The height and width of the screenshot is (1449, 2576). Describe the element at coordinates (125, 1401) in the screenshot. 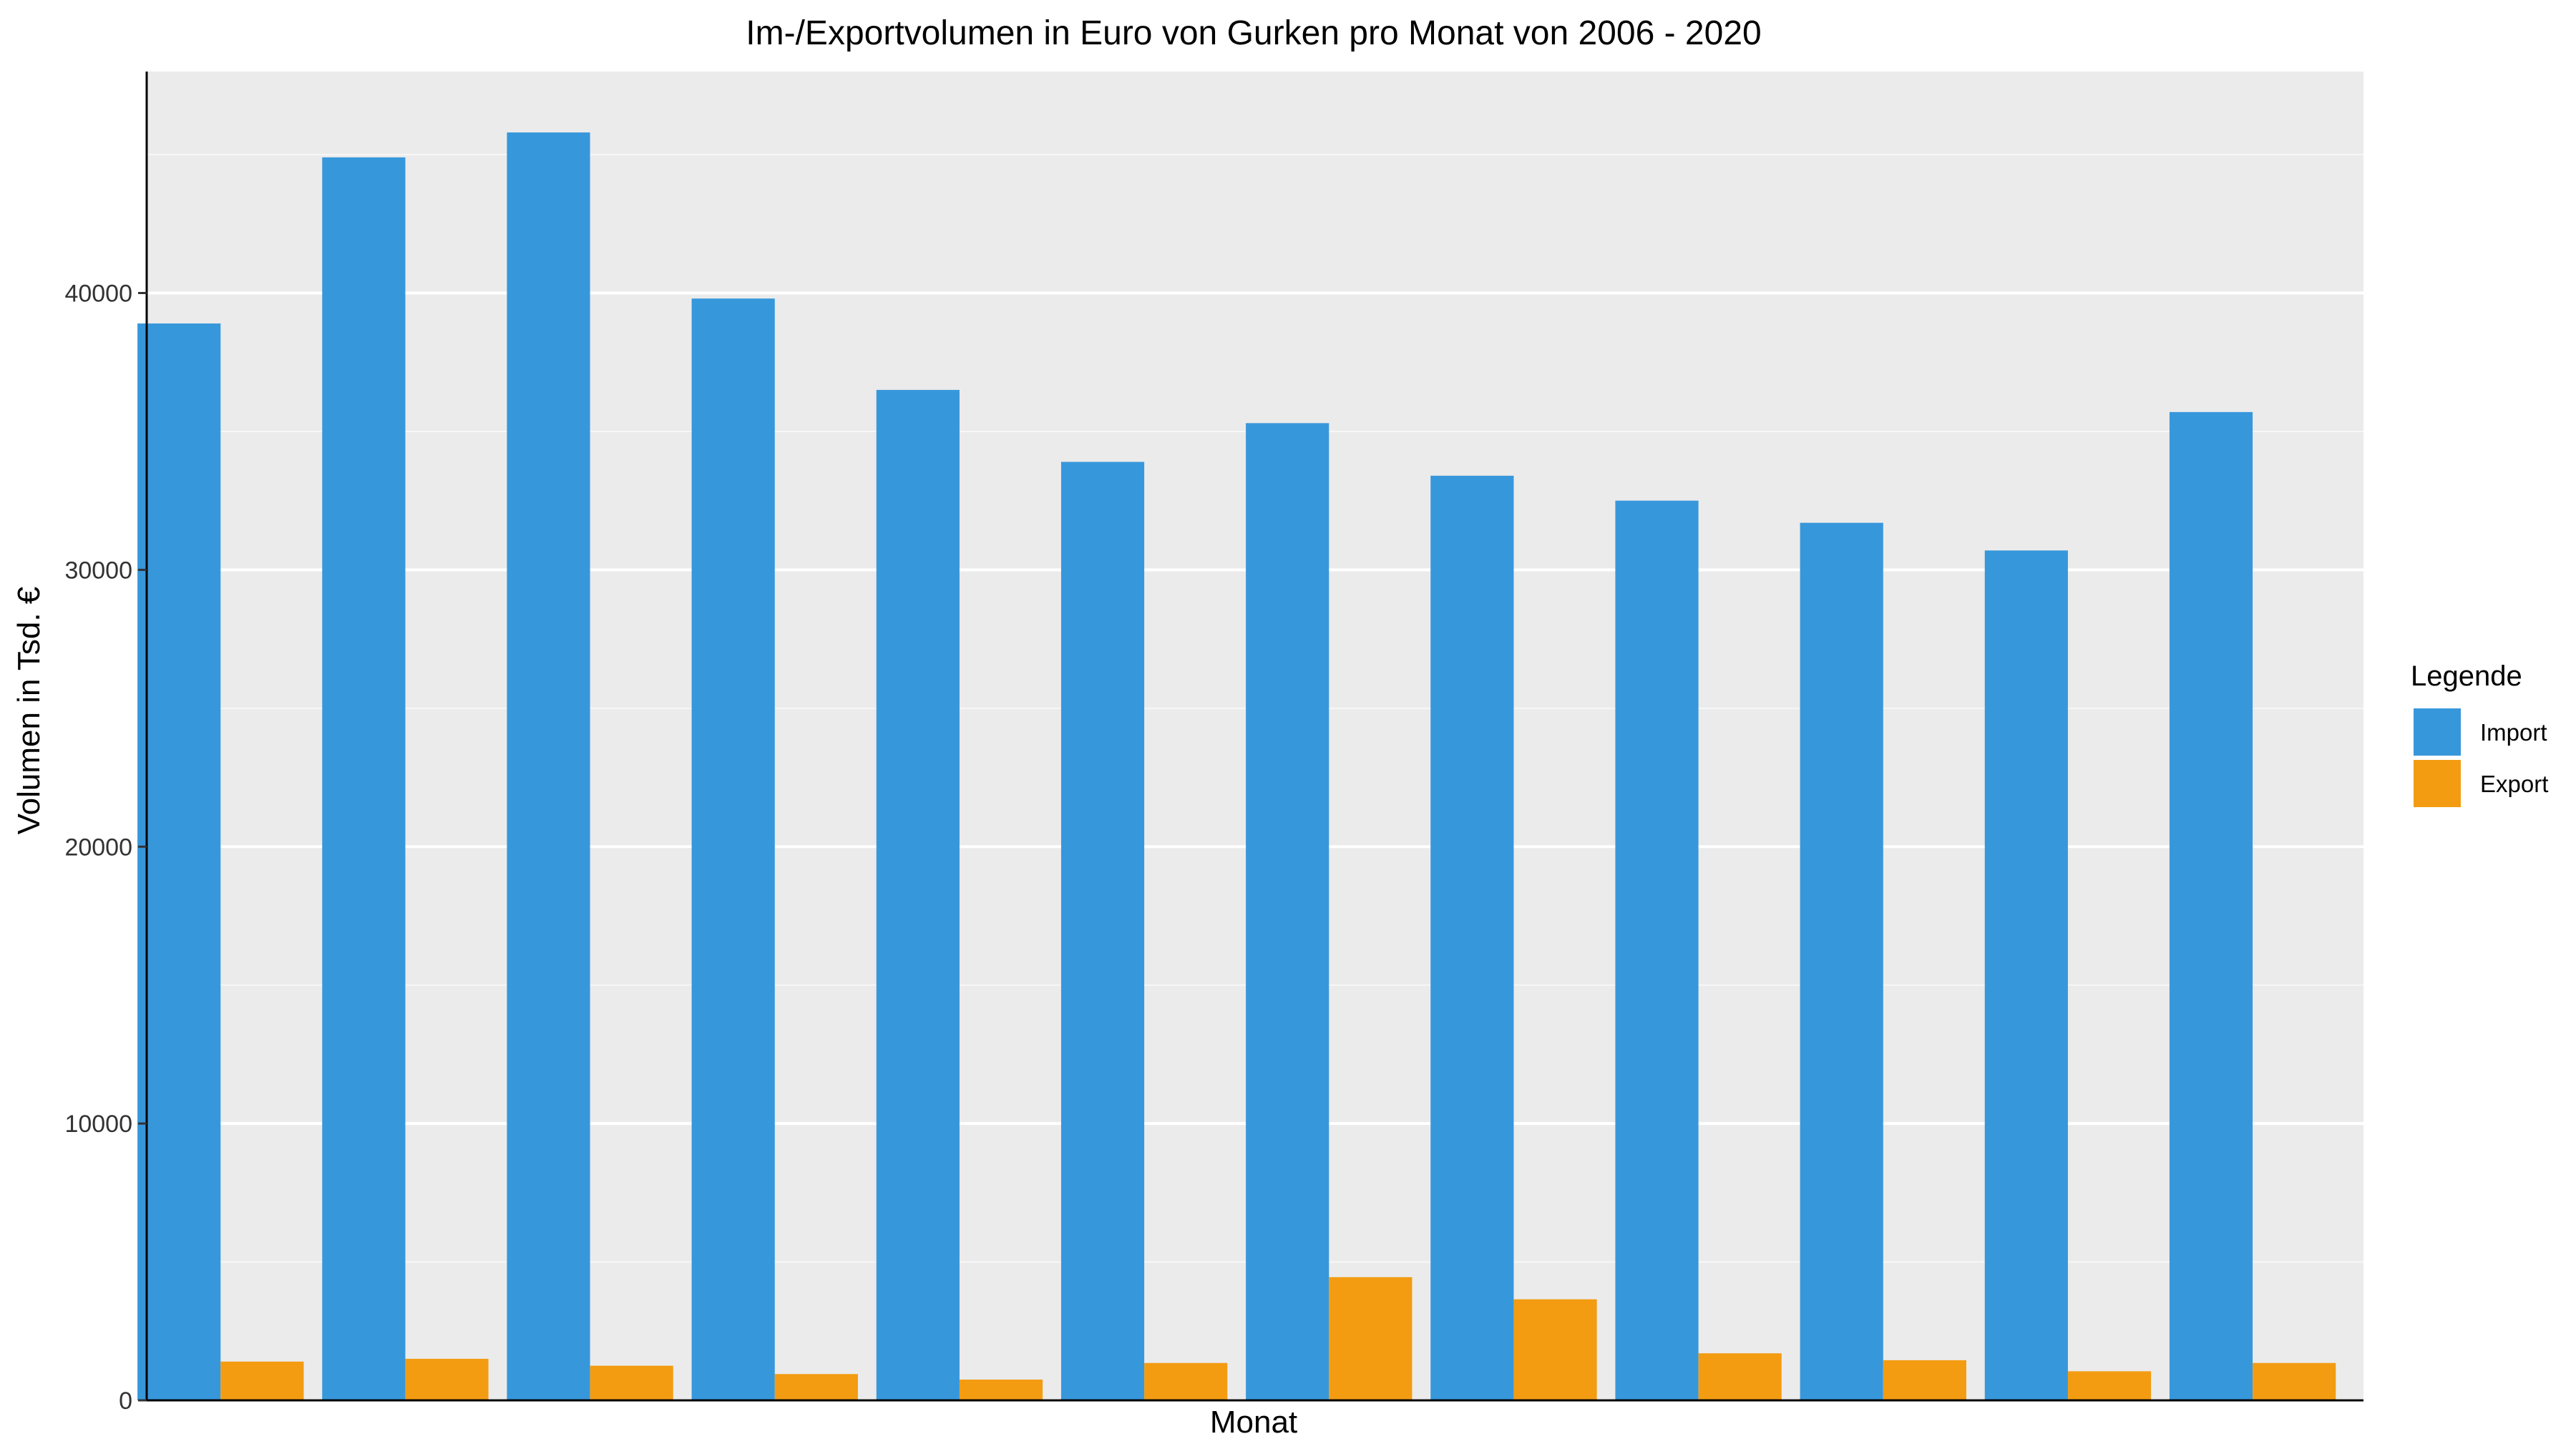

I see `y-tick-label: 0` at that location.